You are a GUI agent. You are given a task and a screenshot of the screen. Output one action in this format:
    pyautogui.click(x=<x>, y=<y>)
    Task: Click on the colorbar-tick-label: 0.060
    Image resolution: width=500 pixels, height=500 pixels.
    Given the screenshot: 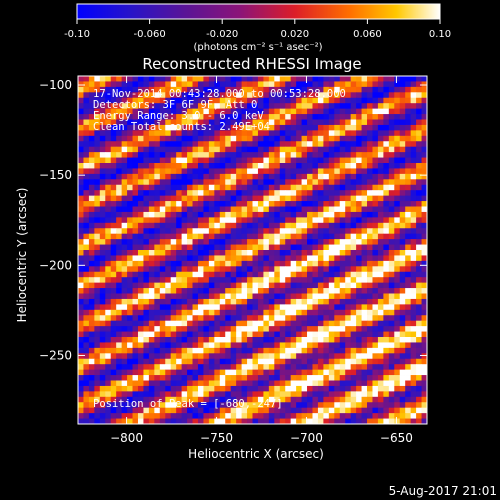 What is the action you would take?
    pyautogui.click(x=367, y=34)
    